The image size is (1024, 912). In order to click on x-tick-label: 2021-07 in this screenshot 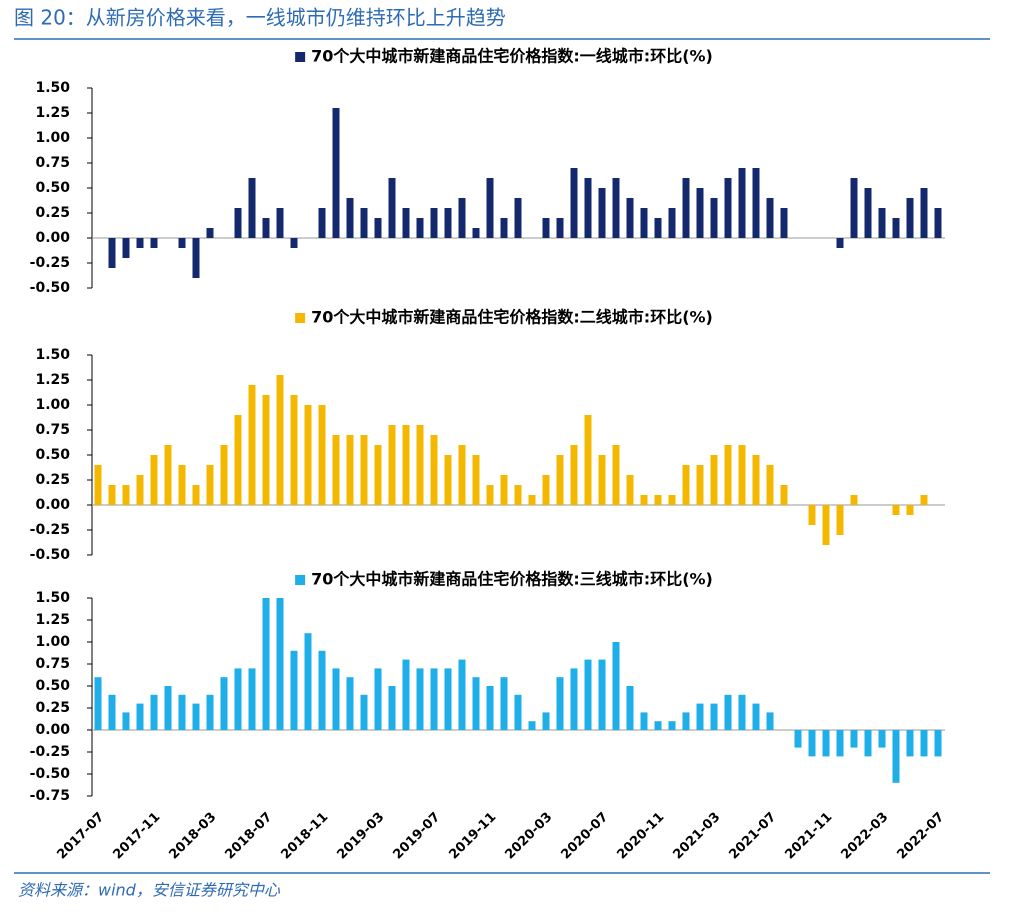, I will do `click(753, 836)`.